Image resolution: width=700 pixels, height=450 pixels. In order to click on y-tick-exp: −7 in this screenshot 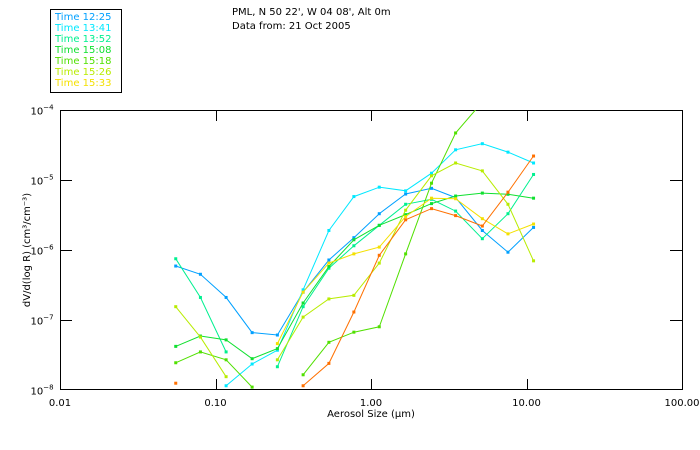, I will do `click(48, 318)`.